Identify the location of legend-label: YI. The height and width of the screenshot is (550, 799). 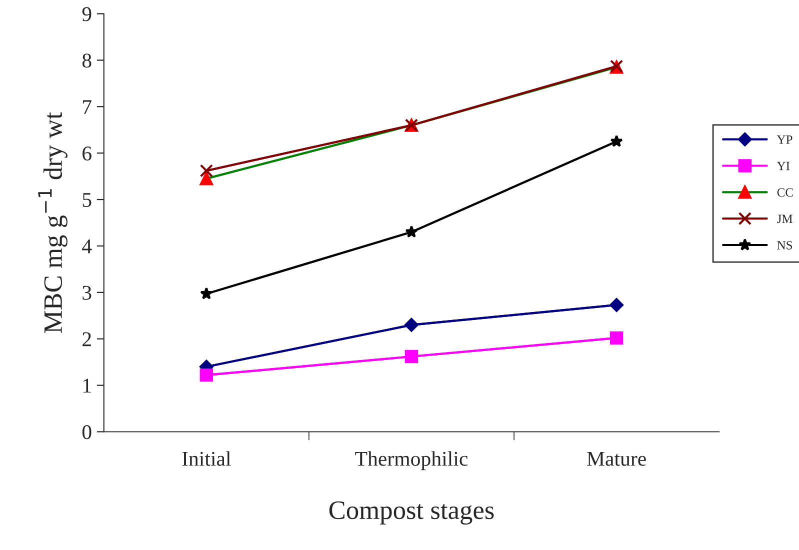
(783, 166).